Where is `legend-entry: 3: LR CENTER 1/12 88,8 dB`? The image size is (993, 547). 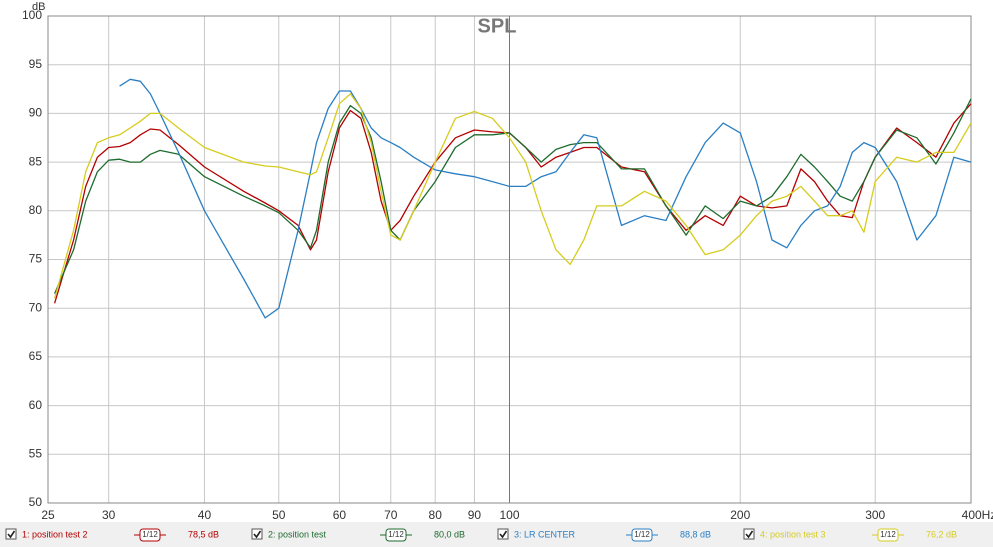
legend-entry: 3: LR CENTER 1/12 88,8 dB is located at coordinates (604, 535).